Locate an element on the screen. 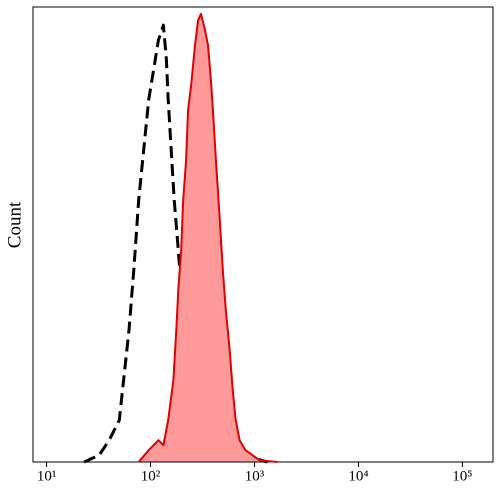  x-tick-label: 10³ is located at coordinates (255, 476).